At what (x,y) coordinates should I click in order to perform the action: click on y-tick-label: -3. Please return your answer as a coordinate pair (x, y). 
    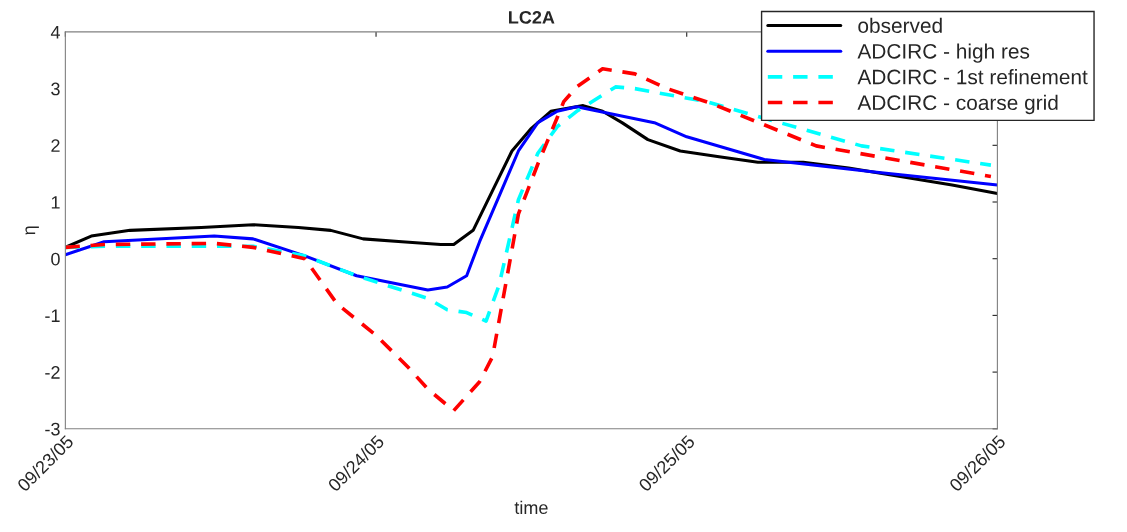
    Looking at the image, I should click on (52, 429).